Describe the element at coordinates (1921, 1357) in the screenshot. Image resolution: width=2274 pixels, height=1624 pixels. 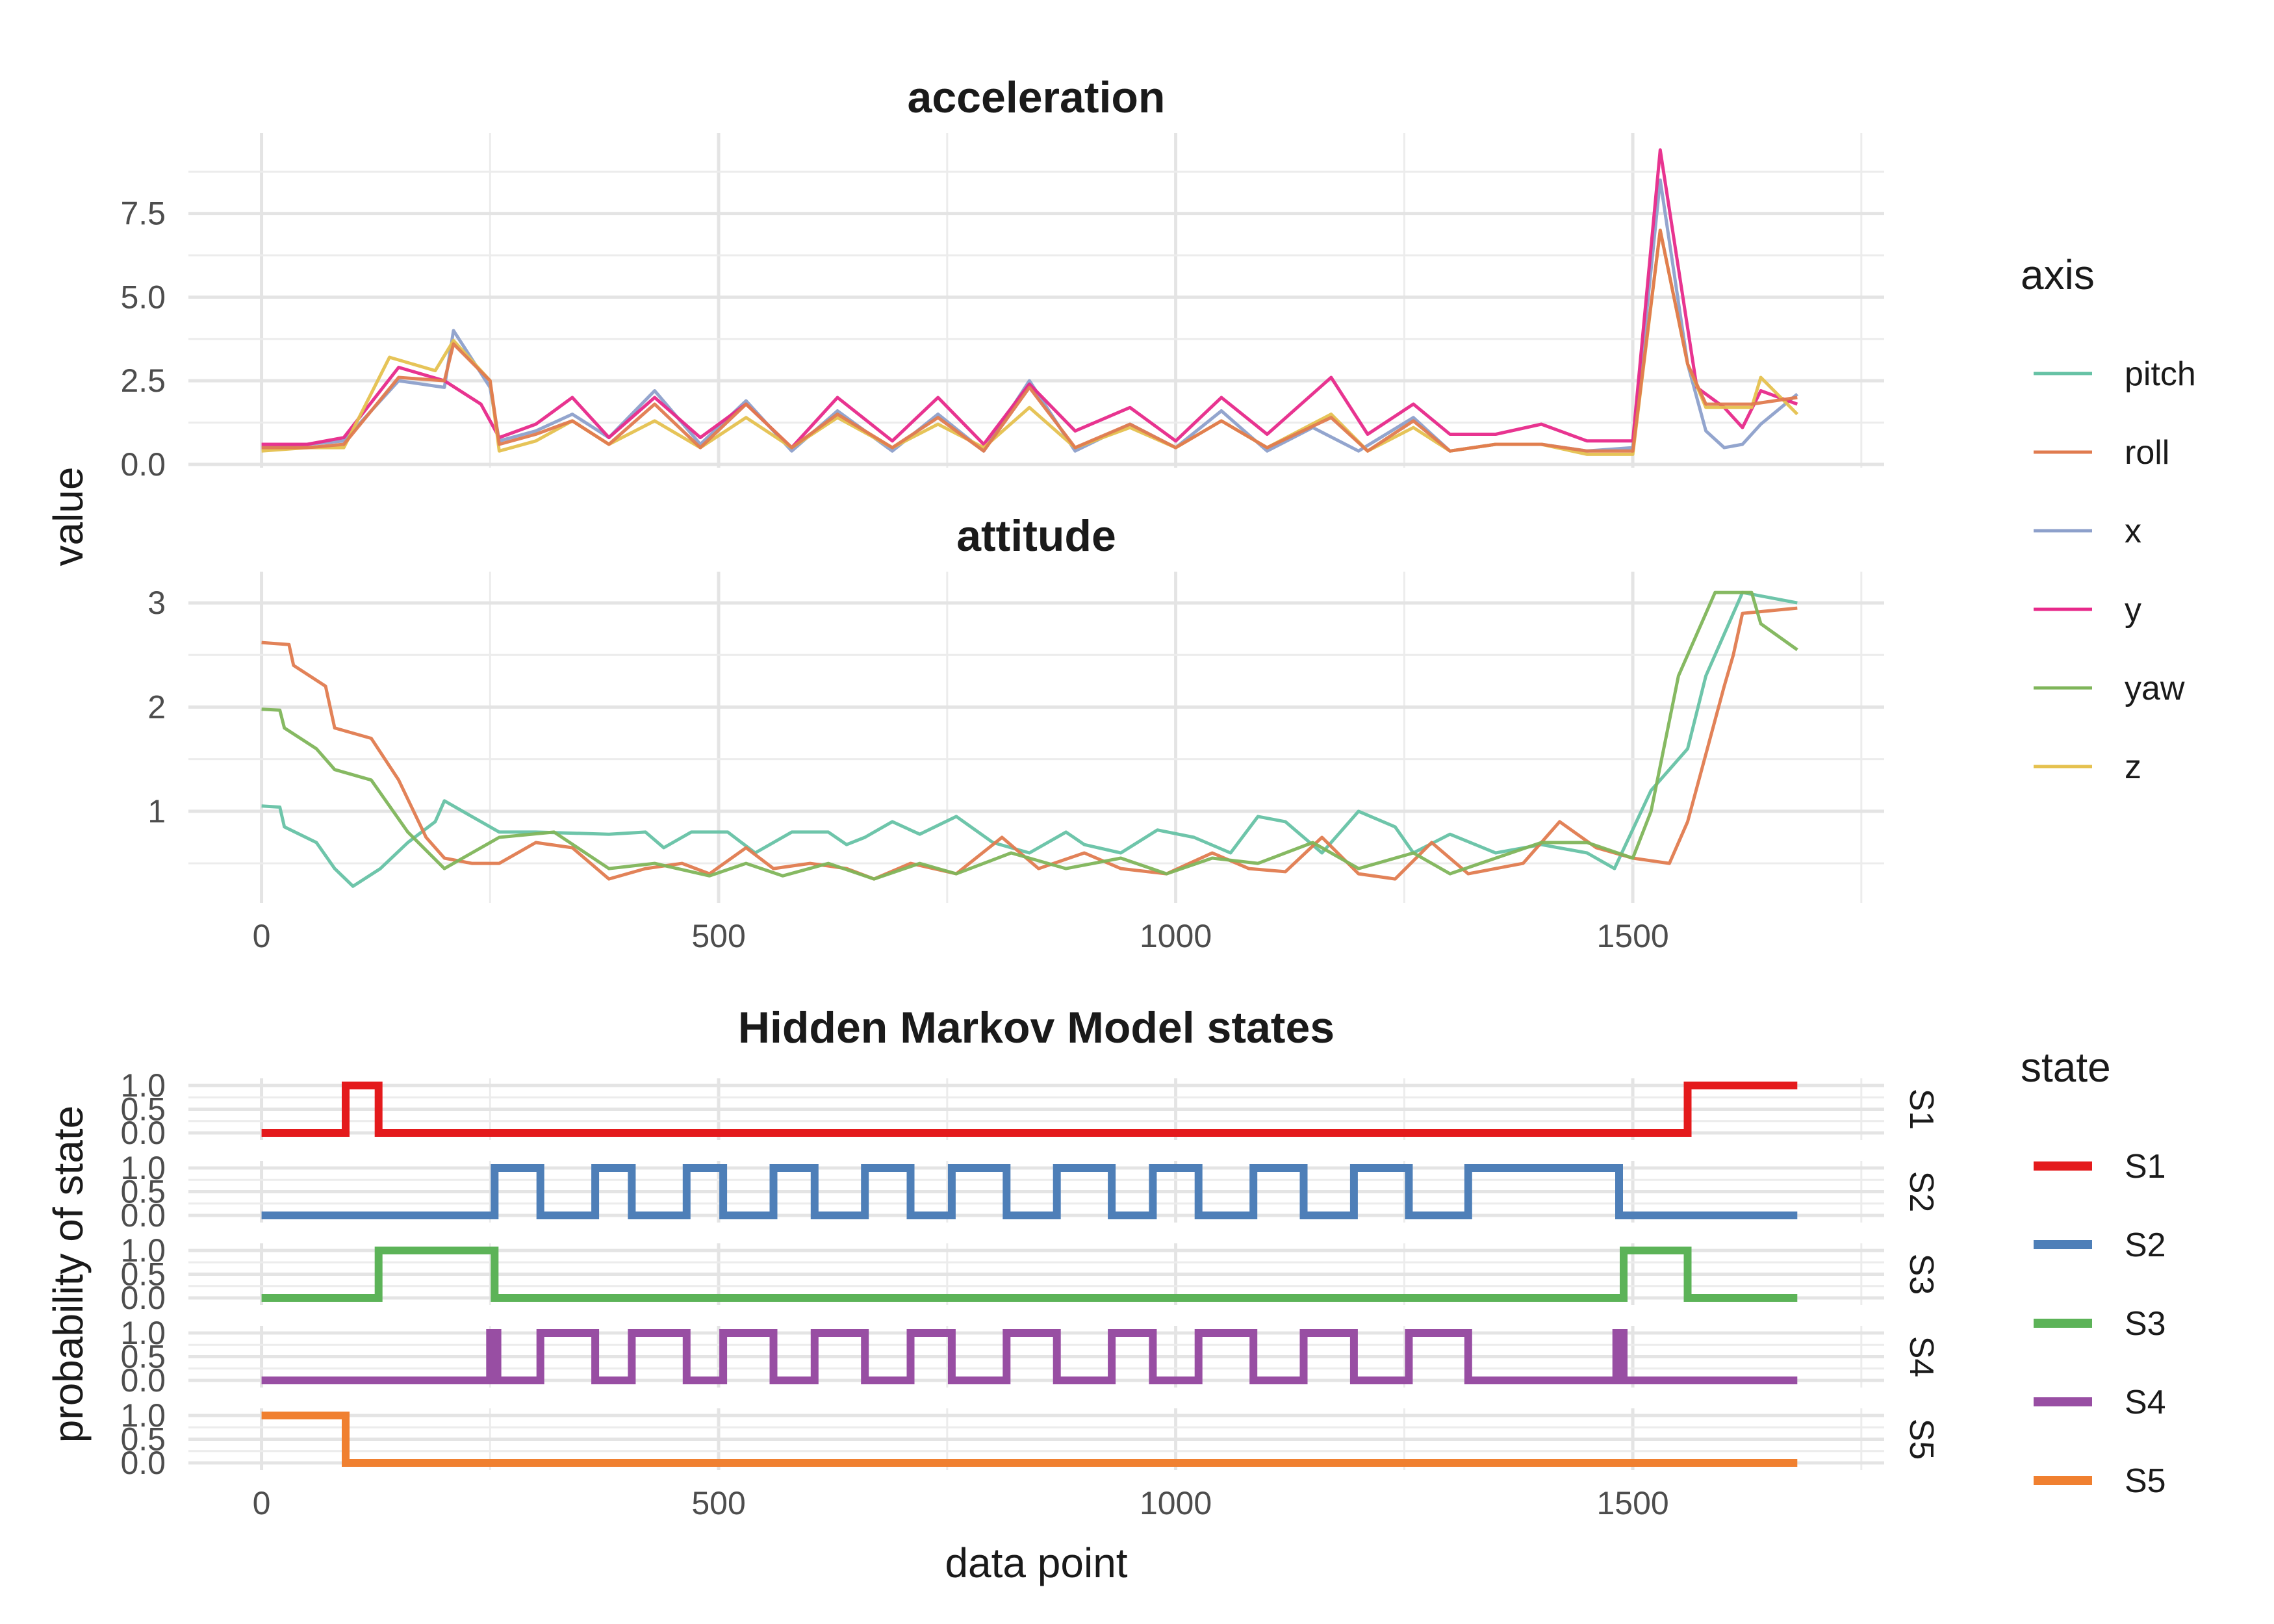
I see `strip-label-S4: S4` at that location.